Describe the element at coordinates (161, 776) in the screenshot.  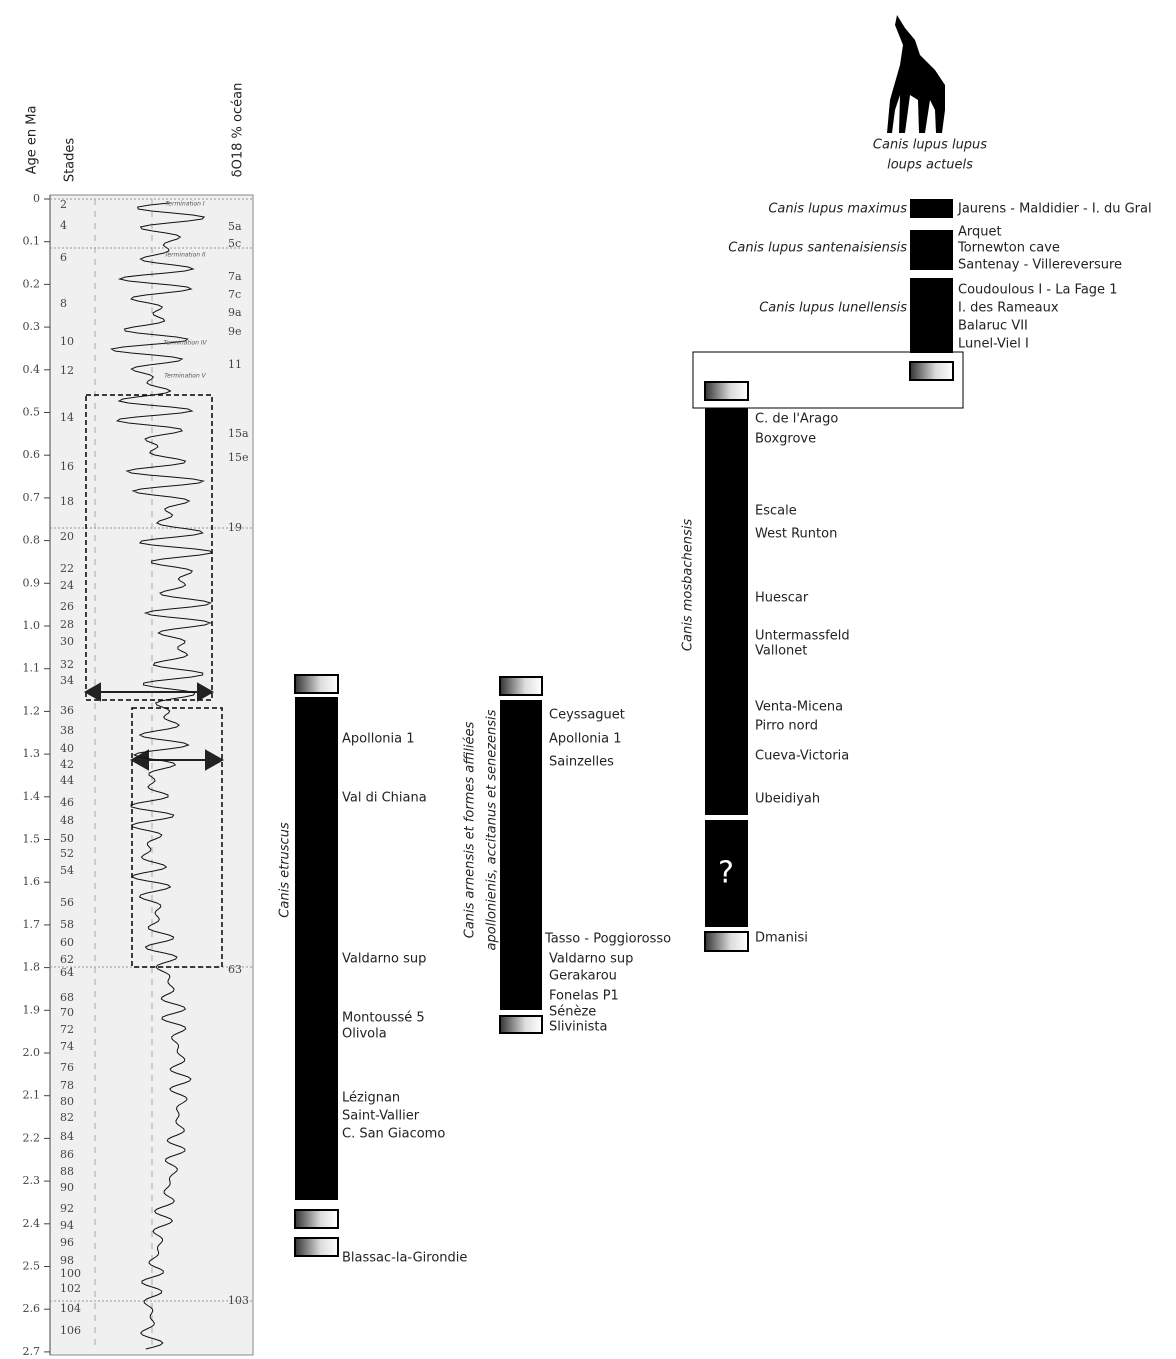
I see `isotope-curve` at that location.